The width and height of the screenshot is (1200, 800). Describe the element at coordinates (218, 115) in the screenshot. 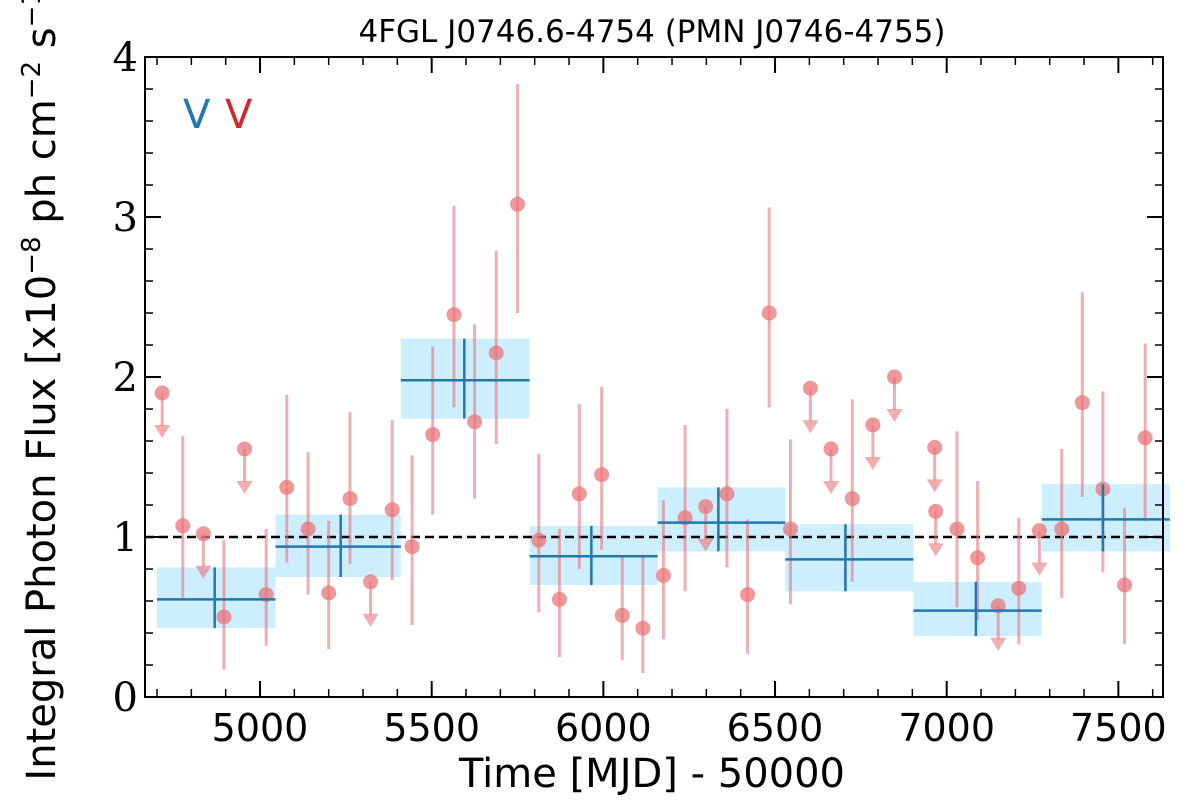

I see `legend: V V` at that location.